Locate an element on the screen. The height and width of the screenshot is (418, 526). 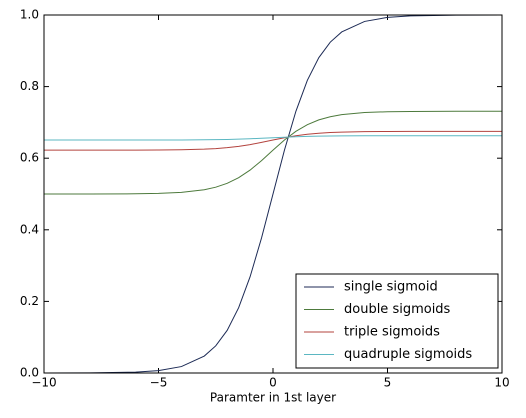
legend-box is located at coordinates (397, 321).